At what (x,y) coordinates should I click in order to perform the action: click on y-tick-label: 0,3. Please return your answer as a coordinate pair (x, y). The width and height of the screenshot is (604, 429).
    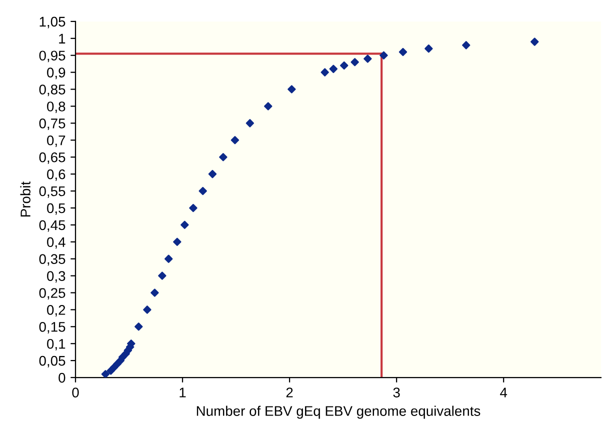
    Looking at the image, I should click on (56, 277).